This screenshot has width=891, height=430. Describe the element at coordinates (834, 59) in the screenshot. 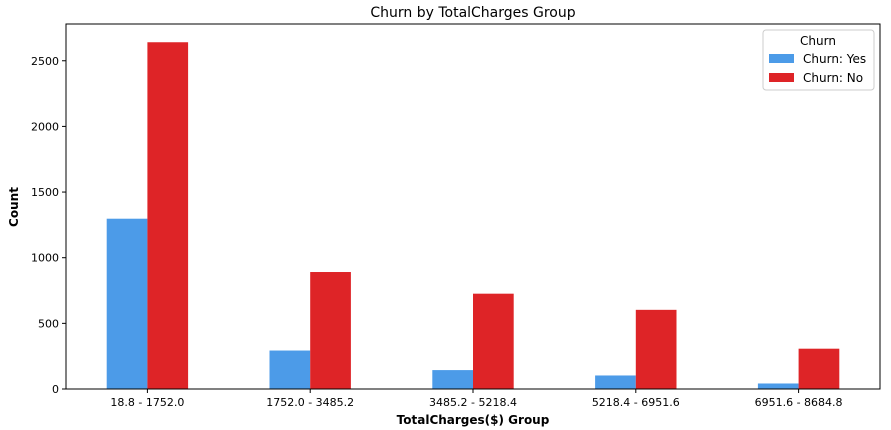

I see `legend-label-yes: Churn: Yes` at that location.